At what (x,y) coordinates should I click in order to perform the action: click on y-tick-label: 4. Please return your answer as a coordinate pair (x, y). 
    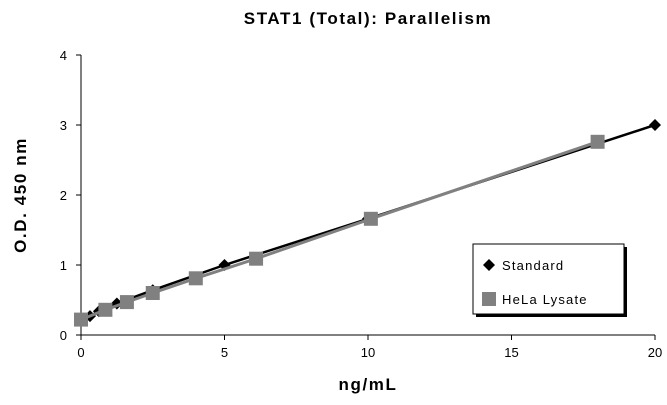
    Looking at the image, I should click on (63, 55).